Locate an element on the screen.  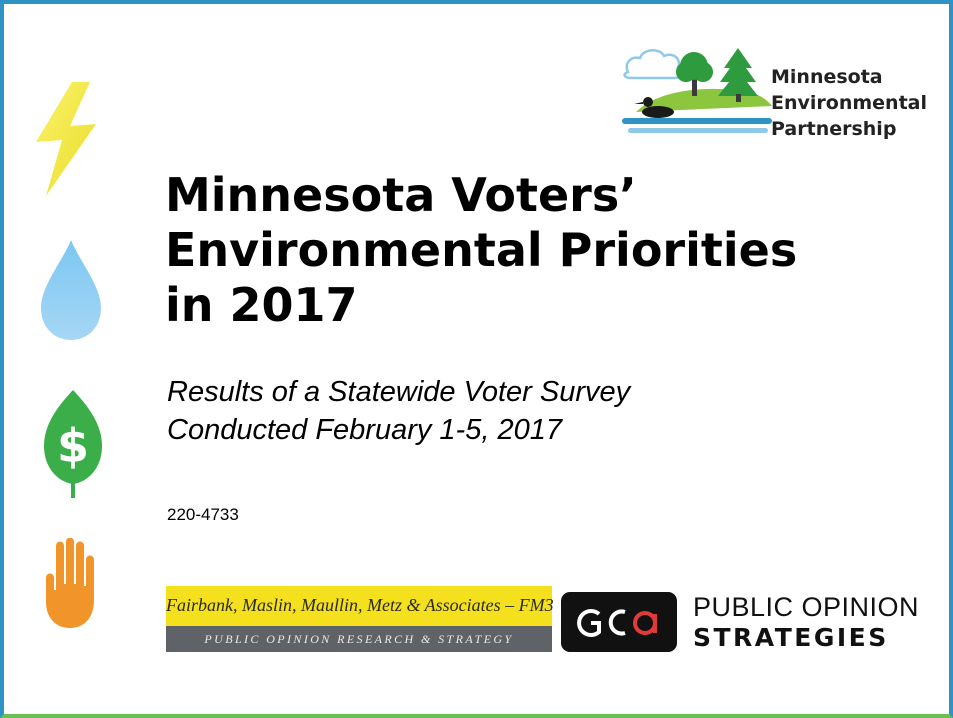
title-line: in 2017 is located at coordinates (261, 305).